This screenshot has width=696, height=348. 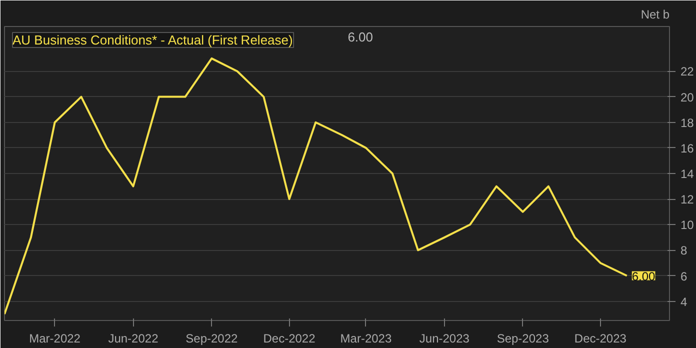 I want to click on x-tick-label: Jun-2022, so click(x=133, y=339).